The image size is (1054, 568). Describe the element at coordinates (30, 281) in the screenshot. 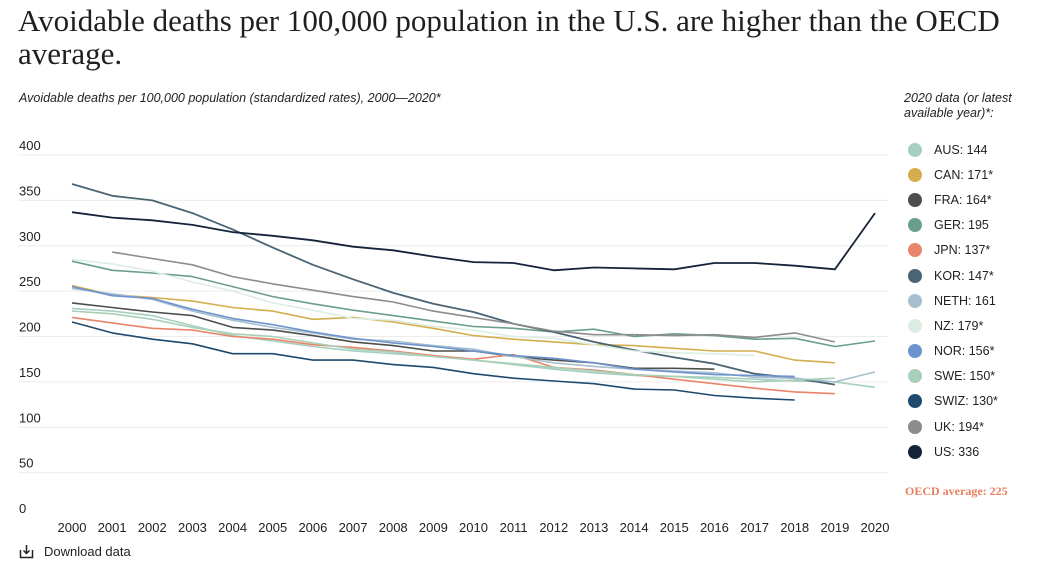

I see `y-tick-label: 250` at that location.